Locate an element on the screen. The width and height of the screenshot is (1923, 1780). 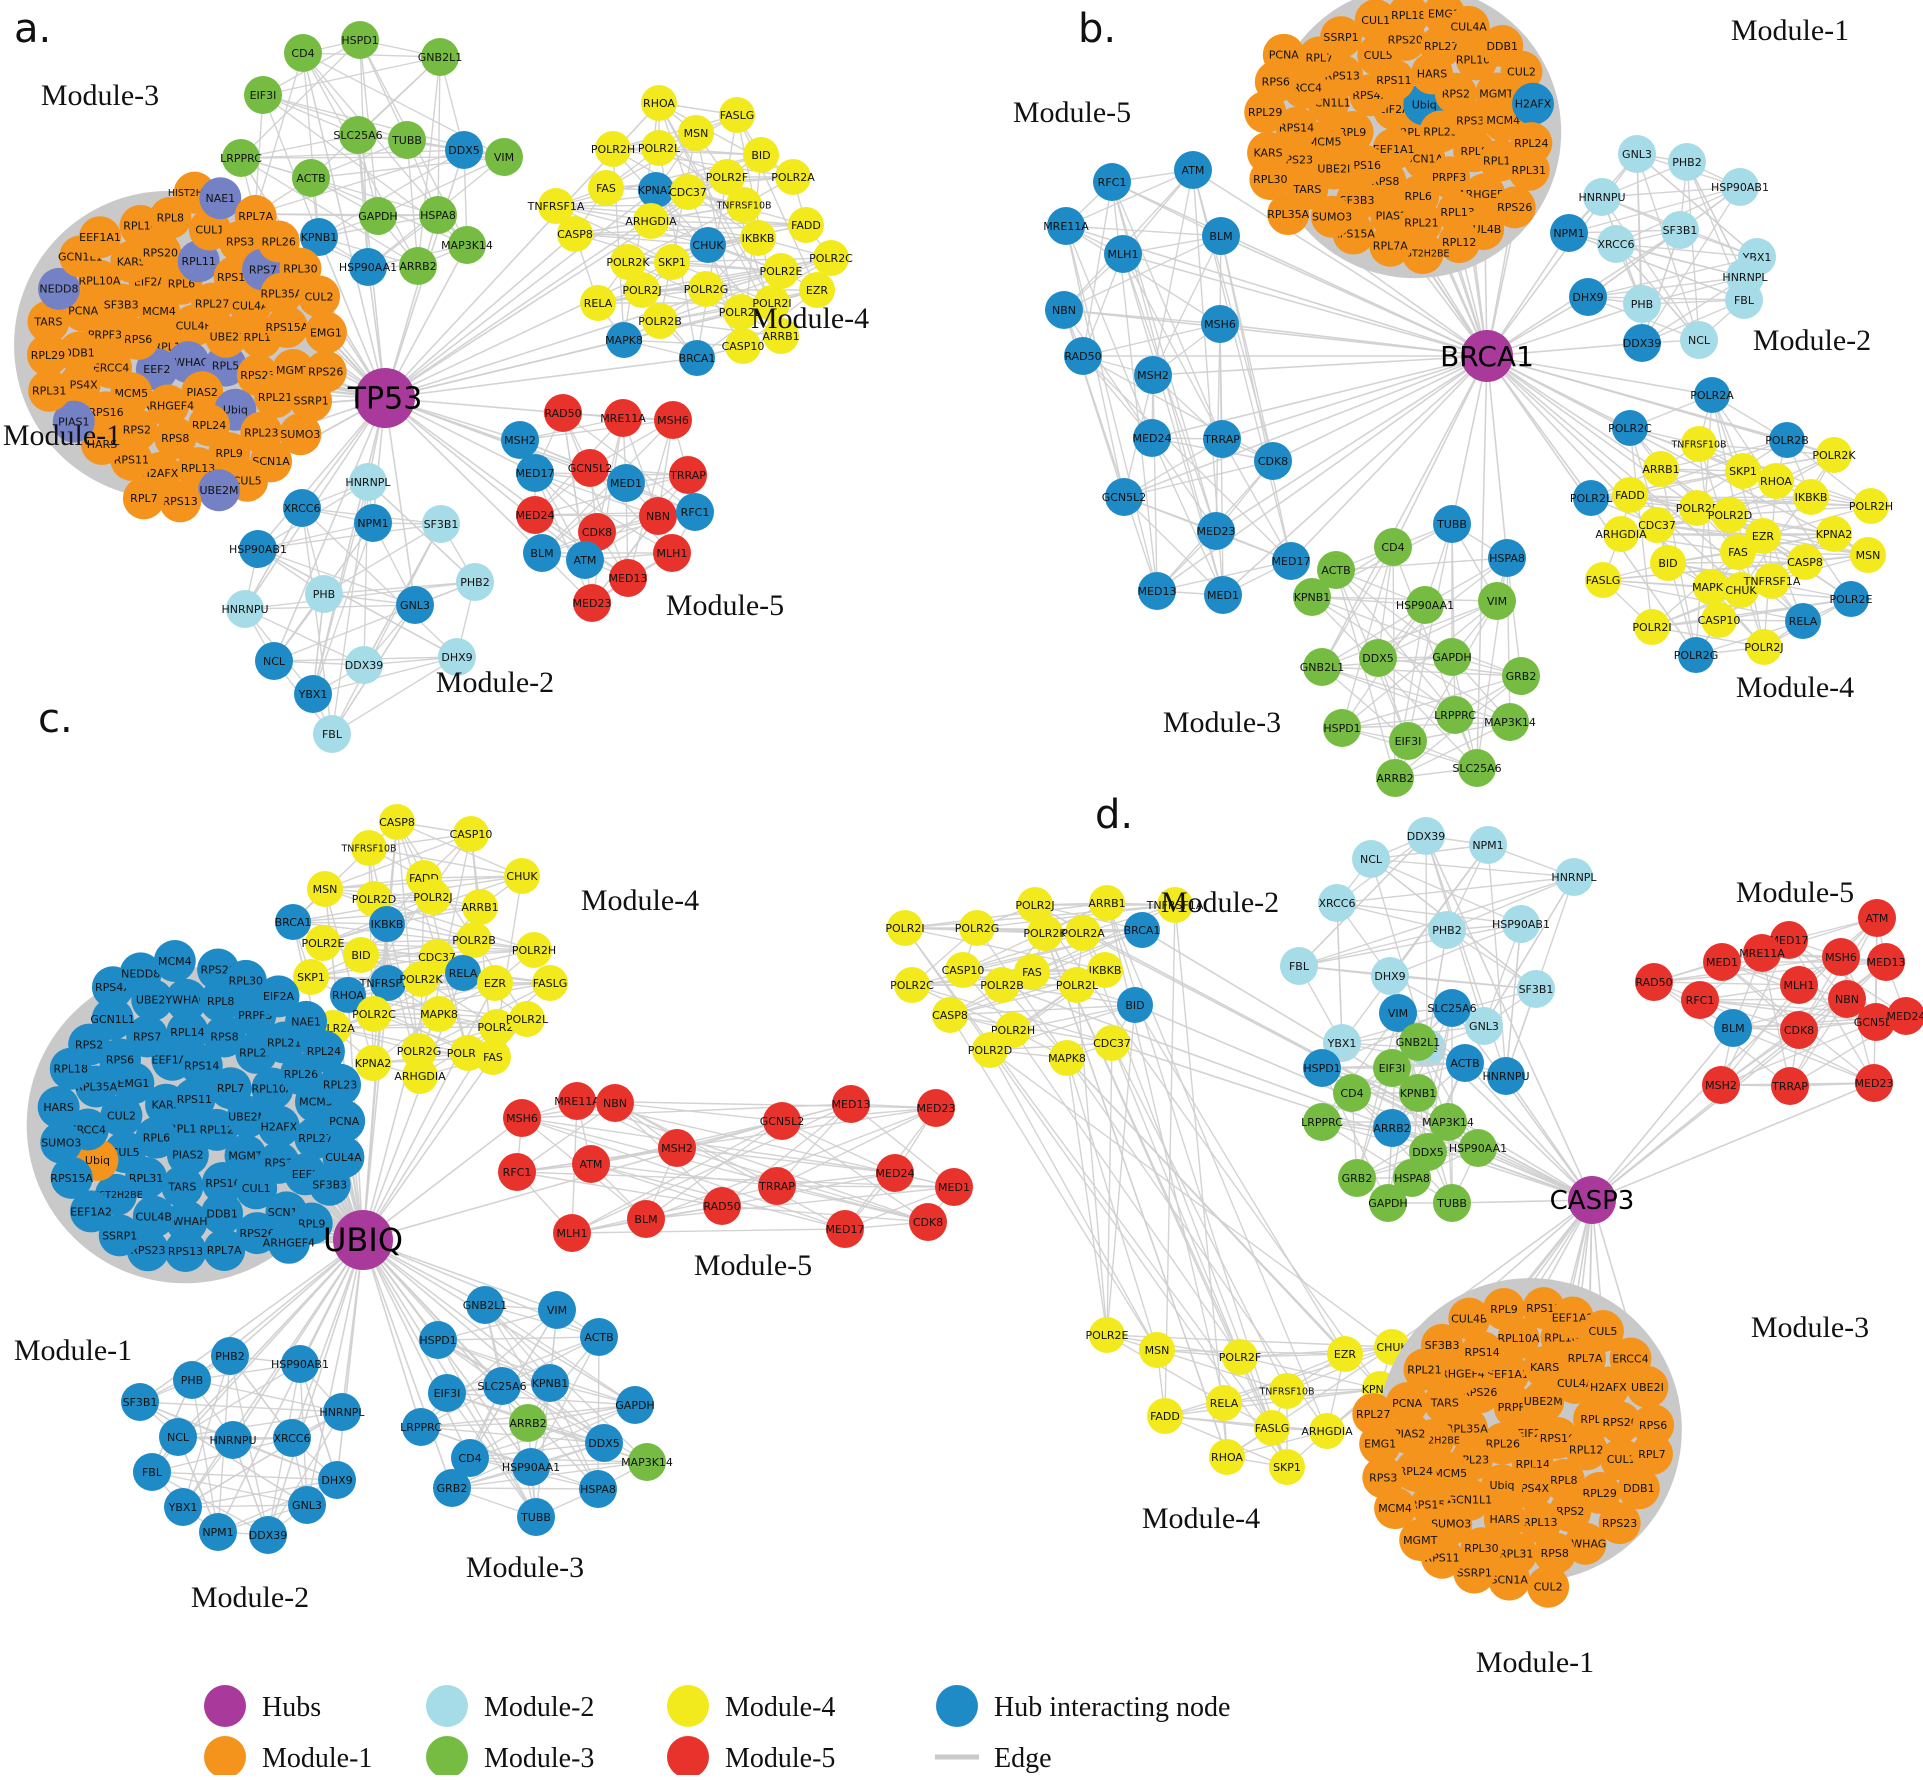
node-label-NPM1: NPM1 is located at coordinates (1568, 233).